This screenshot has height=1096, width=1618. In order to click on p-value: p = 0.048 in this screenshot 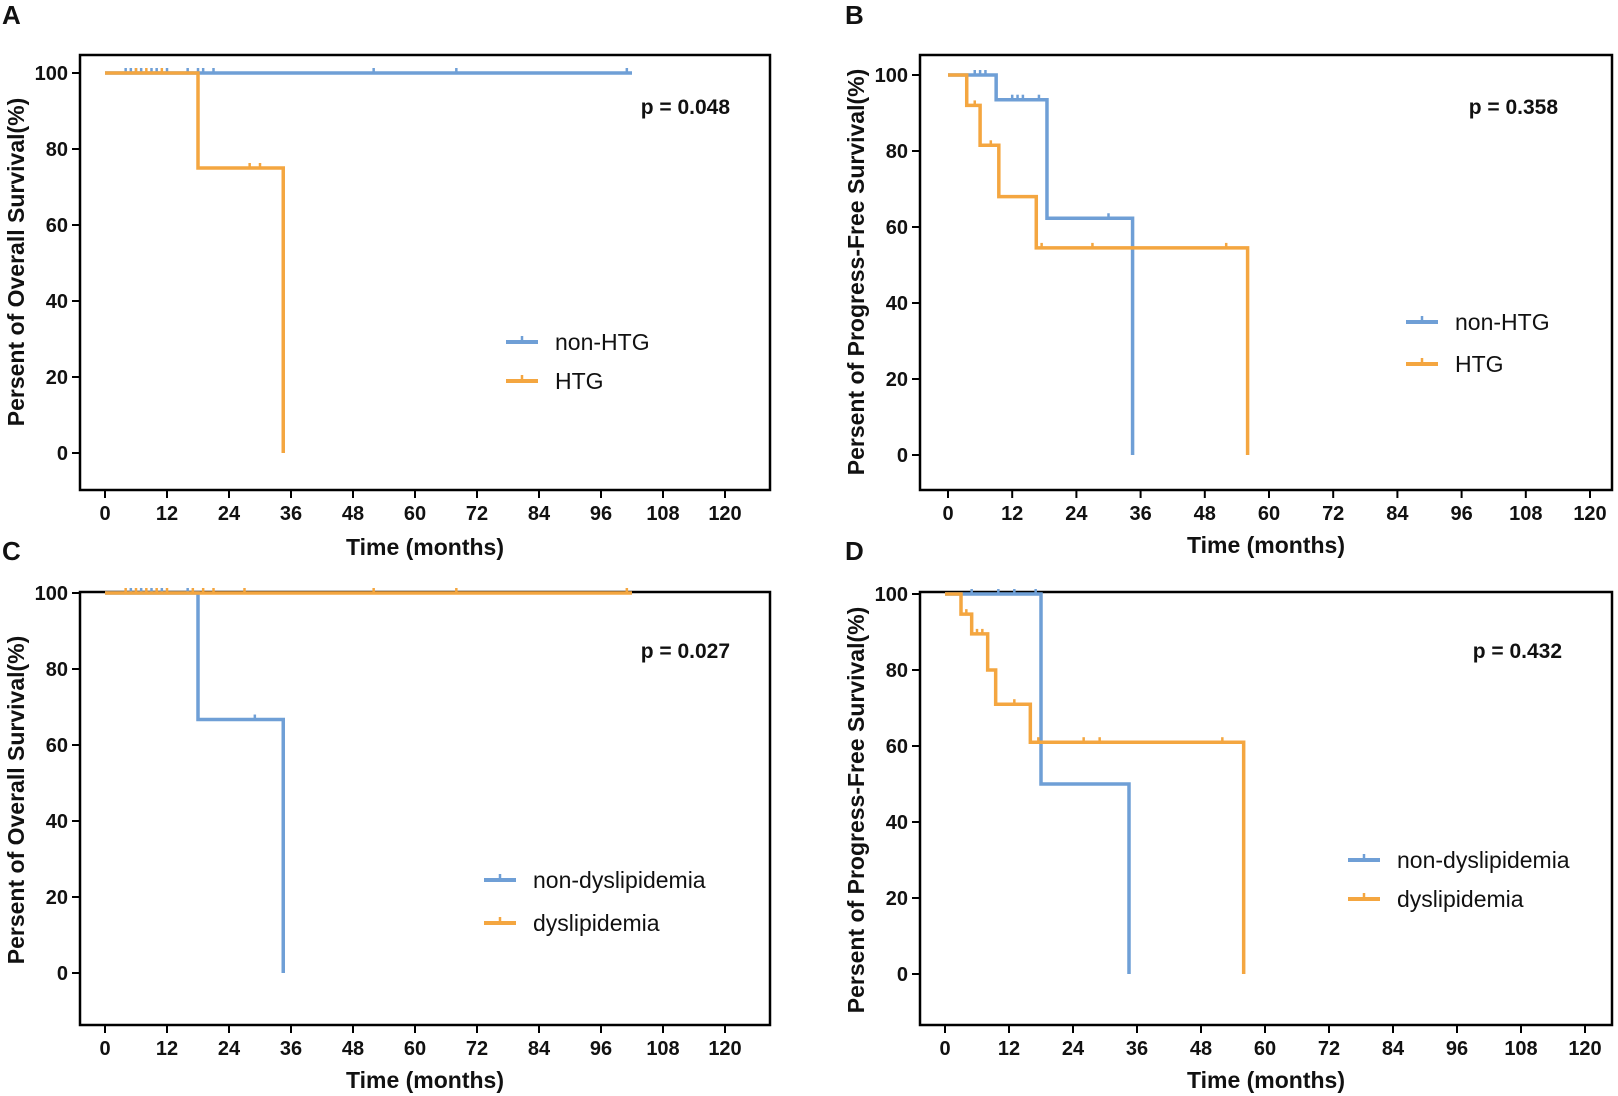, I will do `click(686, 107)`.